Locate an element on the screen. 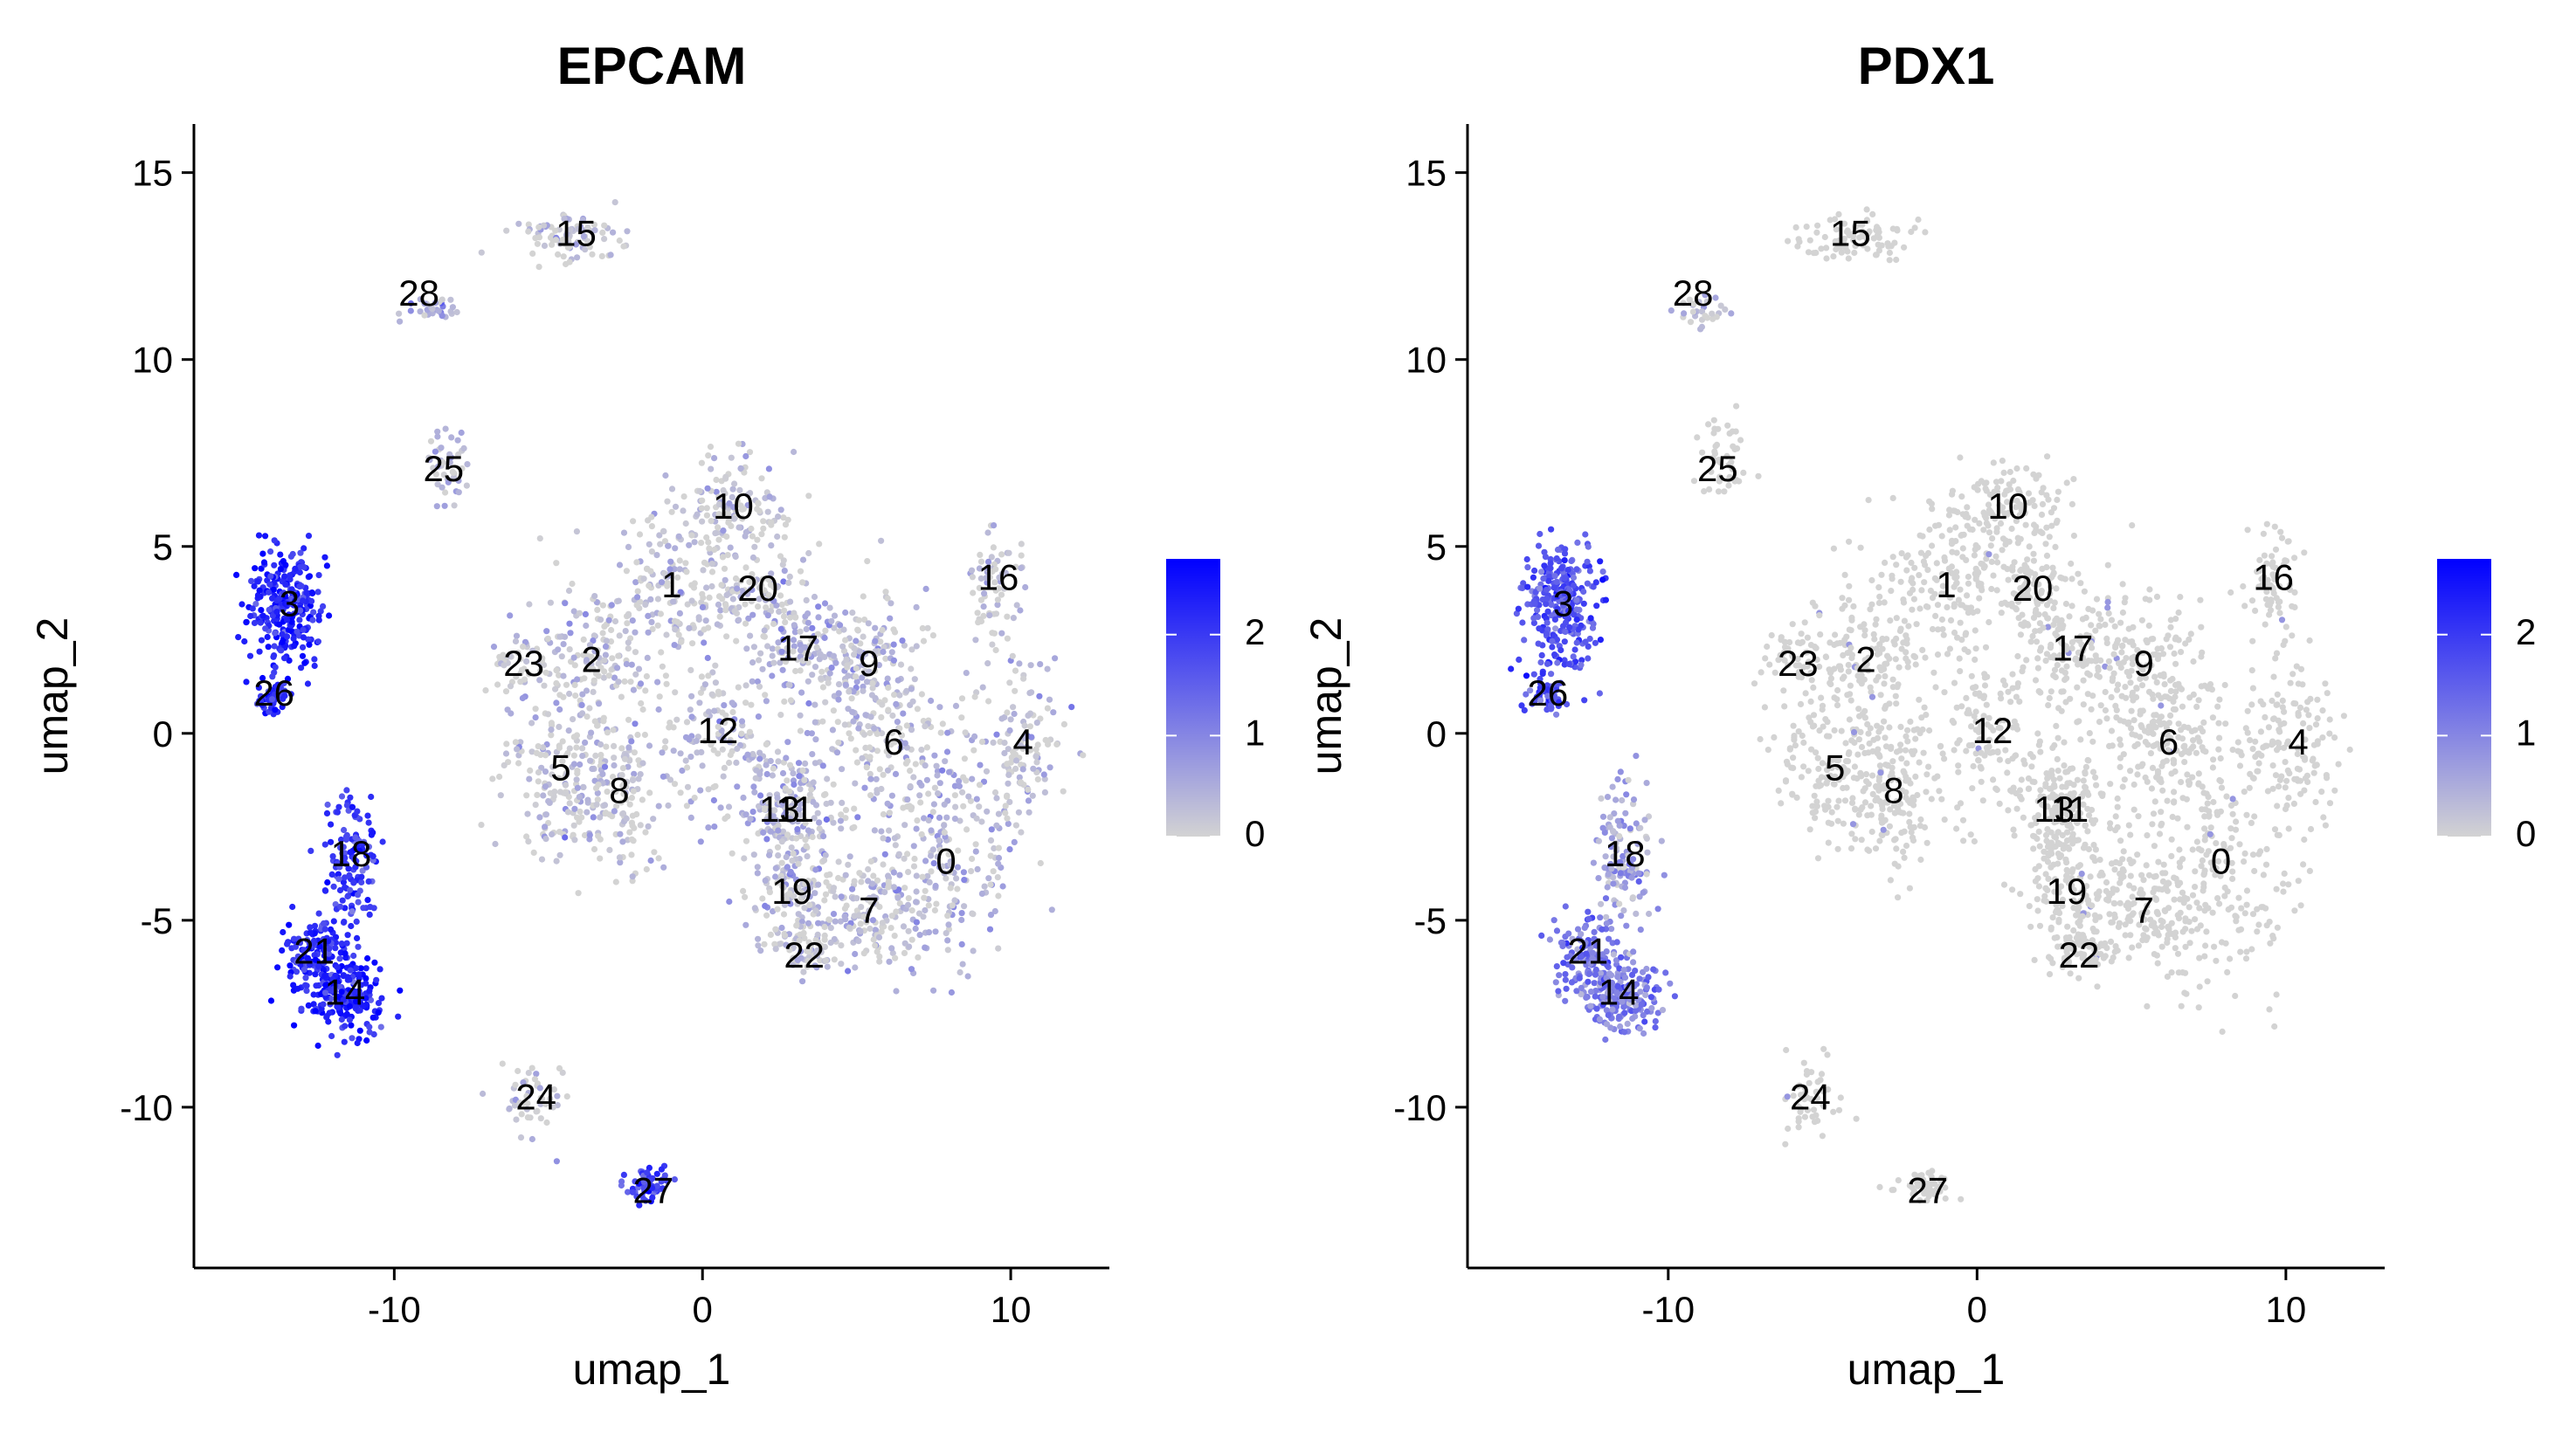  legend-tick-label: 0 is located at coordinates (1255, 833).